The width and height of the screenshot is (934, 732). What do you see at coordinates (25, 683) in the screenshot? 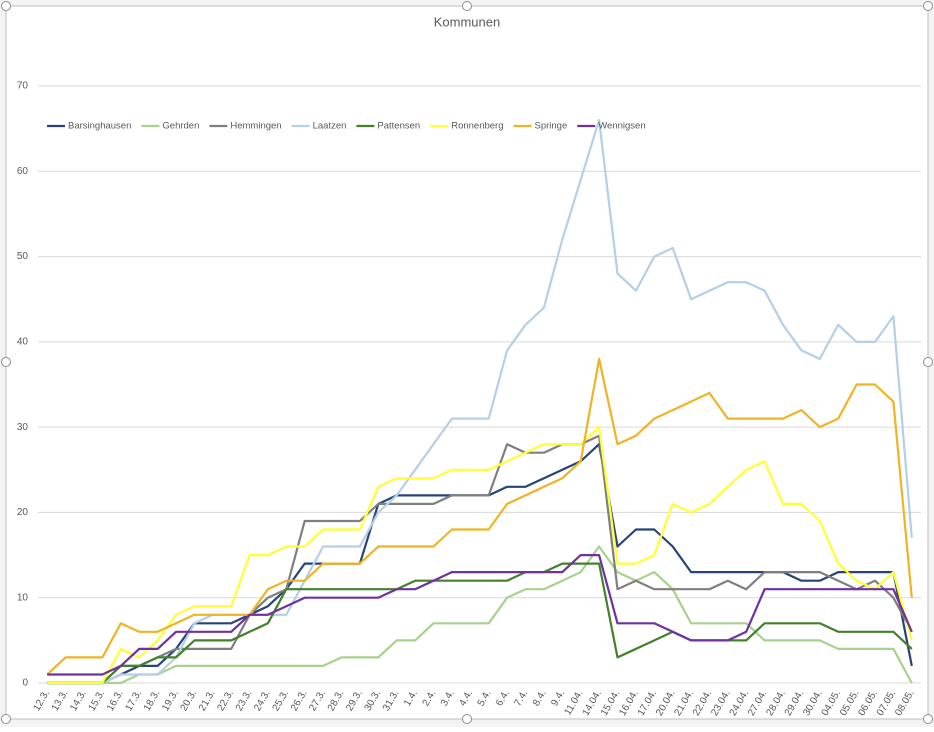
I see `y-tick-label: 0` at bounding box center [25, 683].